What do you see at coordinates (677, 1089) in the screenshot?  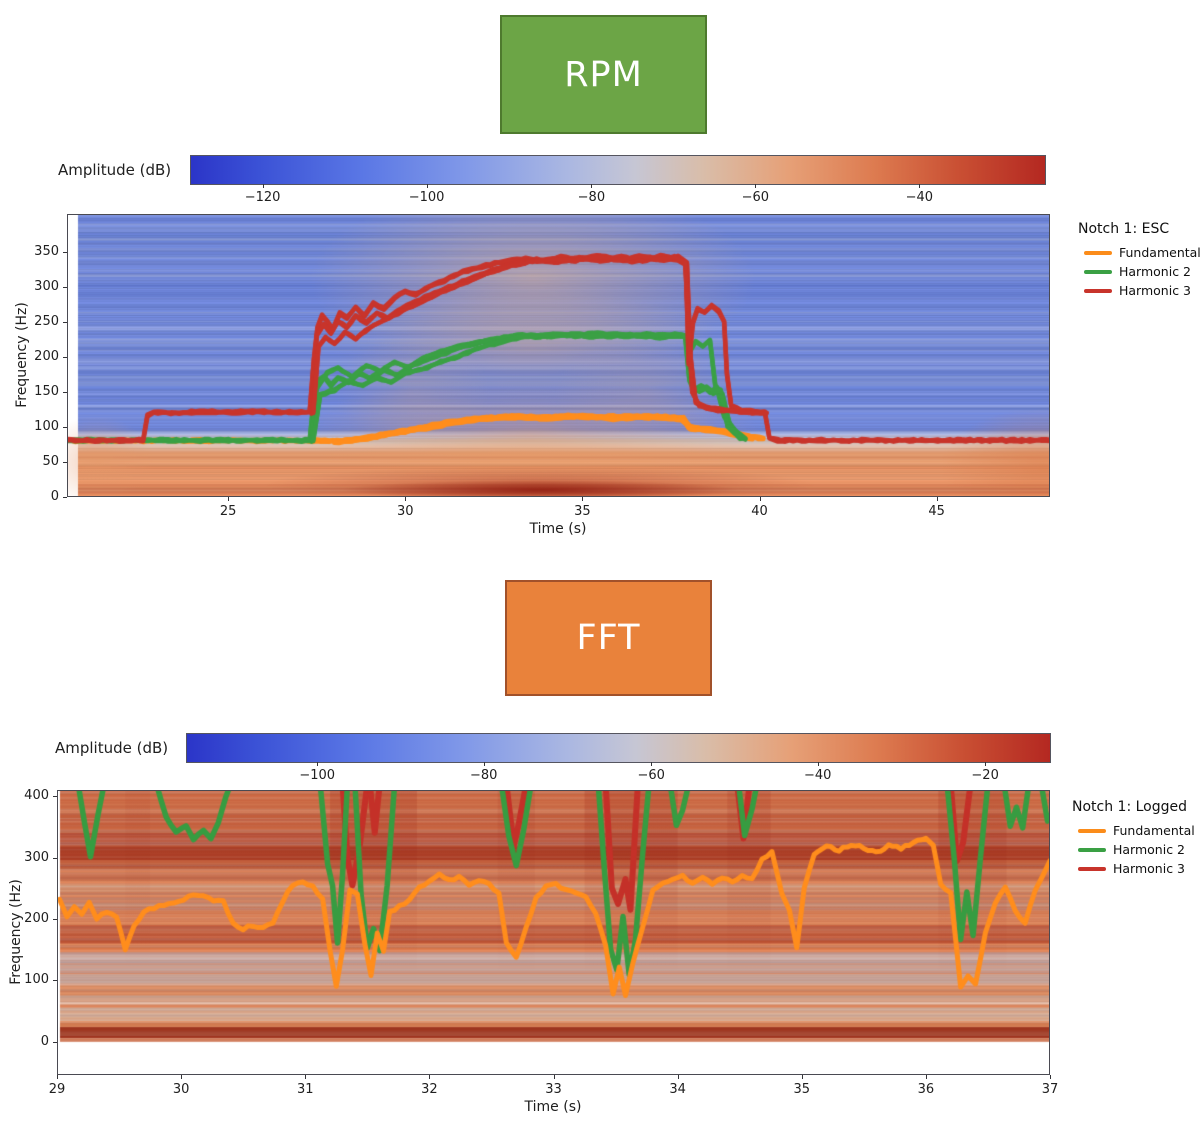 I see `x-tick-label: 34` at bounding box center [677, 1089].